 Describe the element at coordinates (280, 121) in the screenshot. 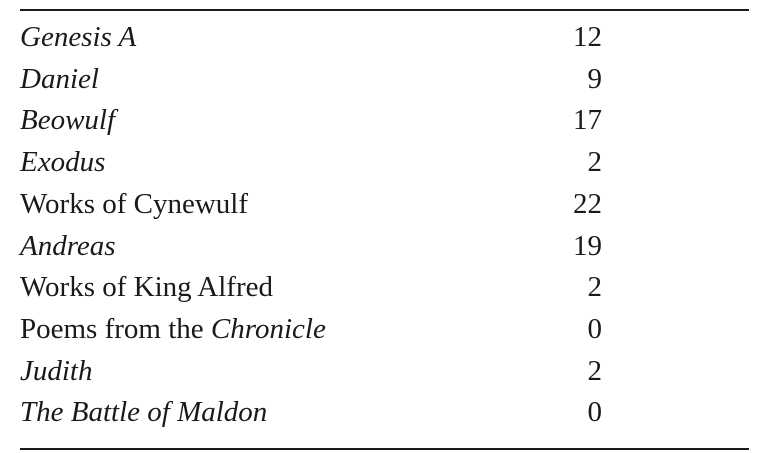

I see `work-title: Beowulf` at that location.